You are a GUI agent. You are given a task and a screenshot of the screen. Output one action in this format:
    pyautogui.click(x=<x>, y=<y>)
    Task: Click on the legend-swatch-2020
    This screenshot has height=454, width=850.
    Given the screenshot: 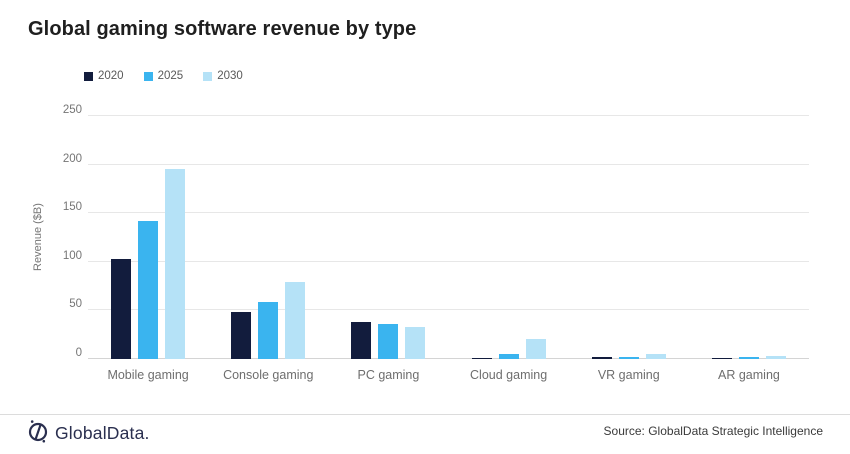 What is the action you would take?
    pyautogui.click(x=88, y=76)
    